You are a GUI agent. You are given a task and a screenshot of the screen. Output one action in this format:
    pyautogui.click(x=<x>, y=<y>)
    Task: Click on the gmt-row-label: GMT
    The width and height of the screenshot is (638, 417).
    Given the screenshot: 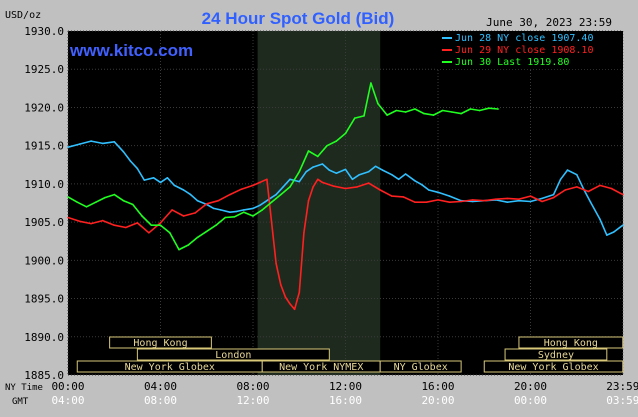 What is the action you would take?
    pyautogui.click(x=20, y=402)
    